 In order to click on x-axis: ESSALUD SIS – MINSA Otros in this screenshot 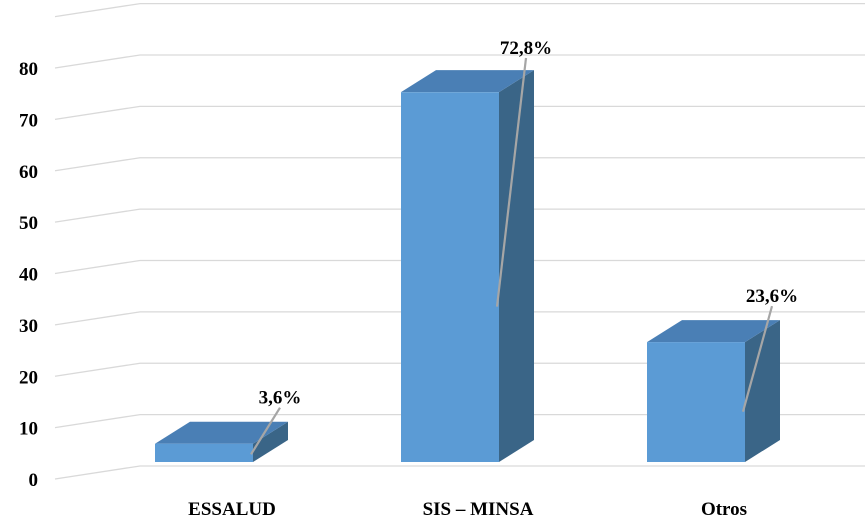, I will do `click(467, 509)`.